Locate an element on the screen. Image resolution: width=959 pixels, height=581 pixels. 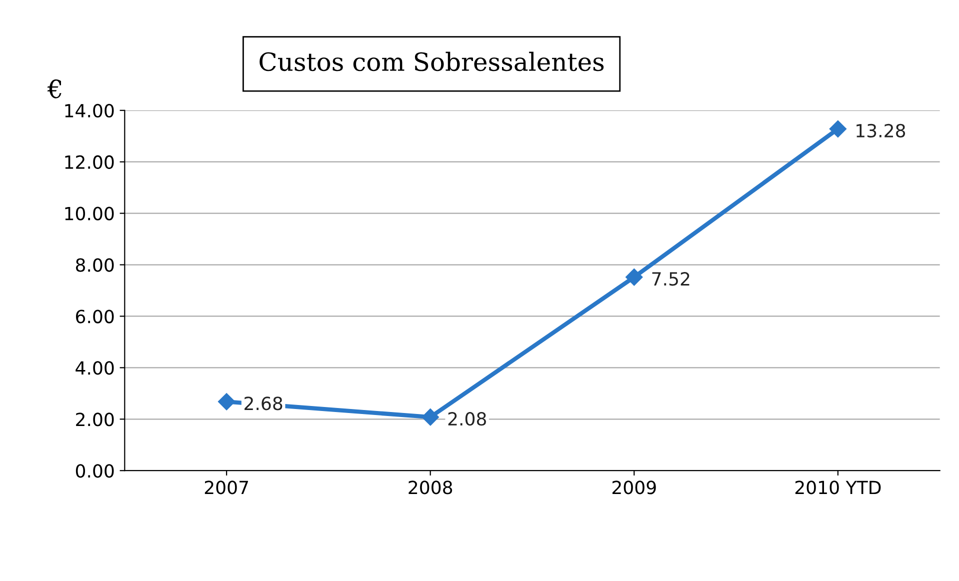
y-tick-label: 6.00 is located at coordinates (95, 317).